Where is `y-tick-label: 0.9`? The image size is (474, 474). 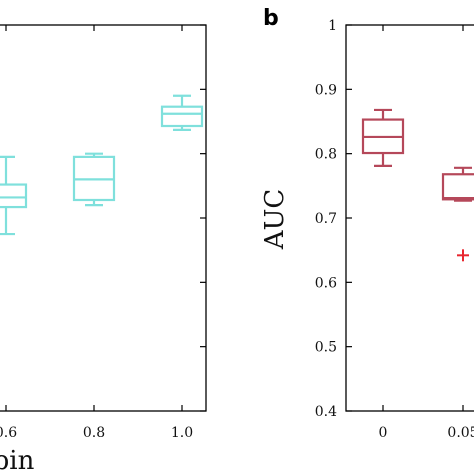
y-tick-label: 0.9 is located at coordinates (326, 90).